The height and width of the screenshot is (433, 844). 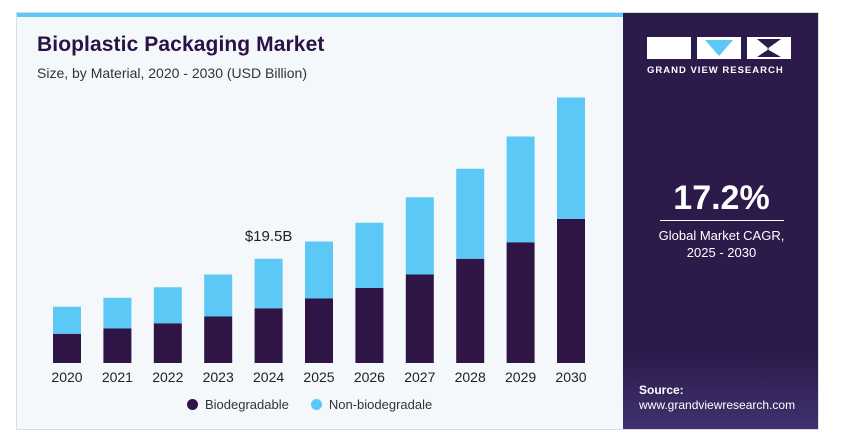 What do you see at coordinates (419, 318) in the screenshot?
I see `bar-biodegradable-2027` at bounding box center [419, 318].